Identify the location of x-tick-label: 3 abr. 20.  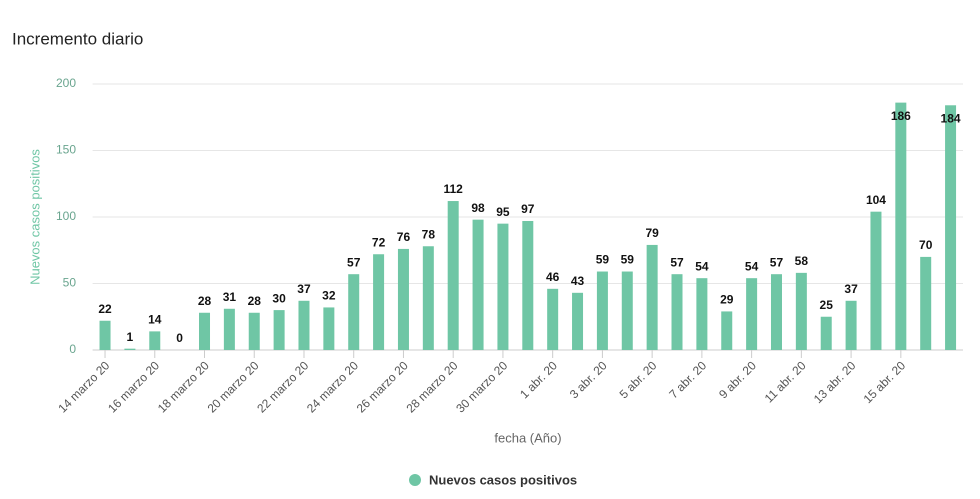
(588, 379).